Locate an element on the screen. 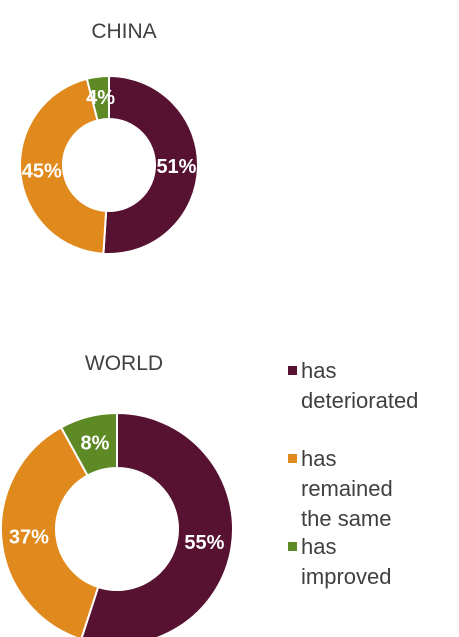 The height and width of the screenshot is (637, 459). china-donut: 51% 45% 4% is located at coordinates (109, 164).